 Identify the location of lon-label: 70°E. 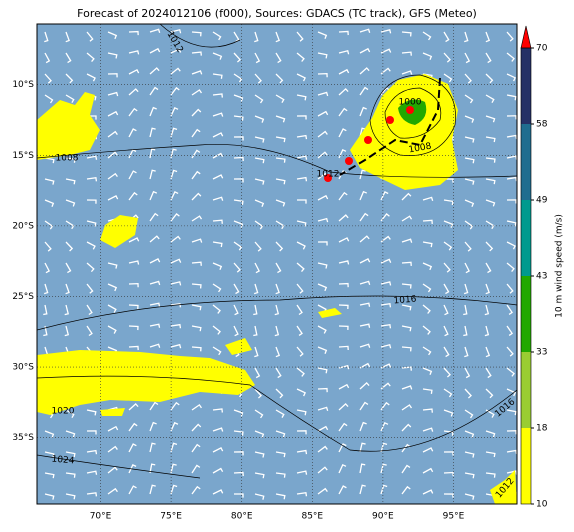
(101, 517).